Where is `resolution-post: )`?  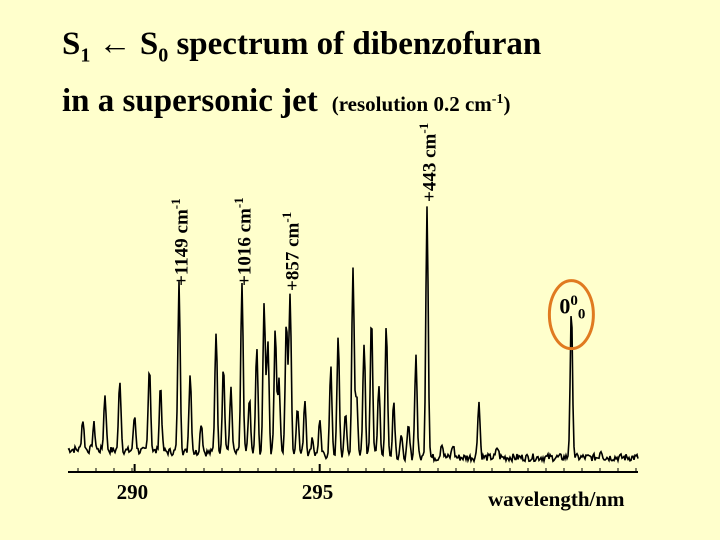
resolution-post: ) is located at coordinates (507, 103).